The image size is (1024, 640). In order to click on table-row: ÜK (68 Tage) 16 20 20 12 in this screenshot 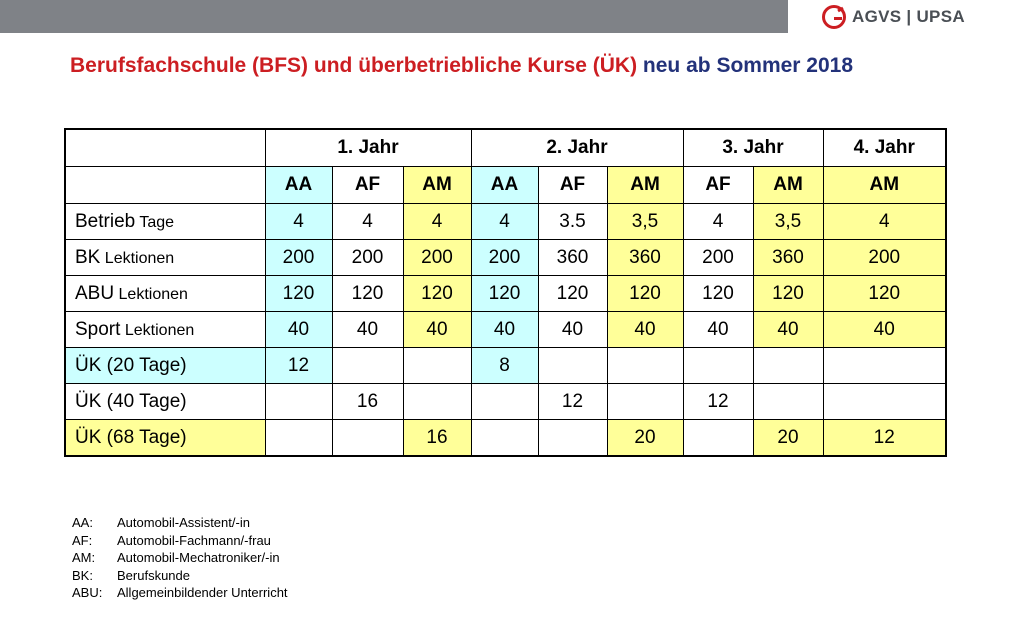, I will do `click(505, 438)`.